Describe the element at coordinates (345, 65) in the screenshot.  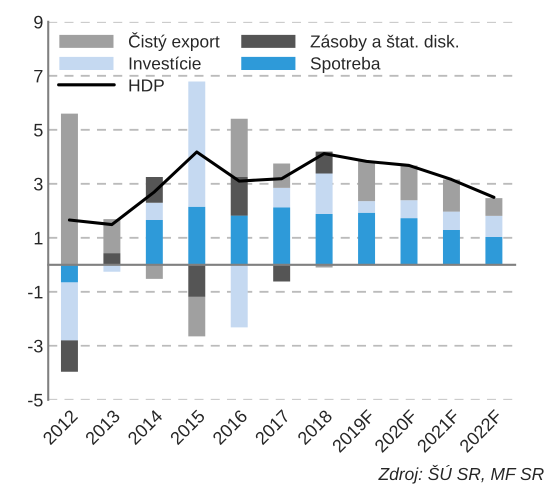
I see `legend-label: Spotreba` at that location.